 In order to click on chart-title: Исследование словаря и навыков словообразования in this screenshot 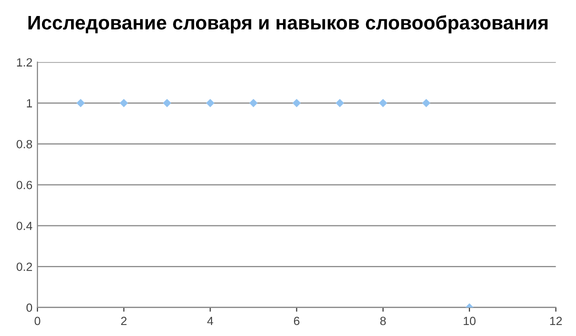, I will do `click(288, 24)`.